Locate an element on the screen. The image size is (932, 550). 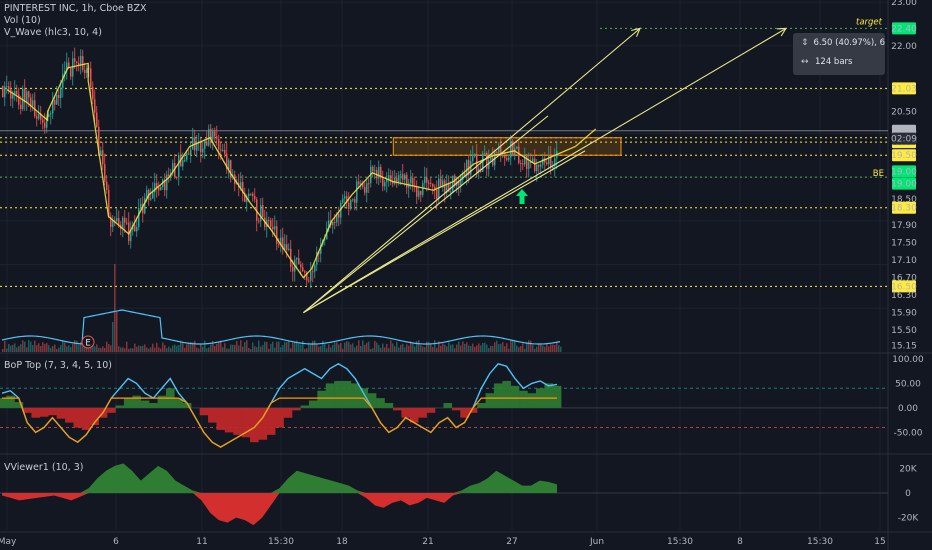
price-label-box is located at coordinates (904, 207).